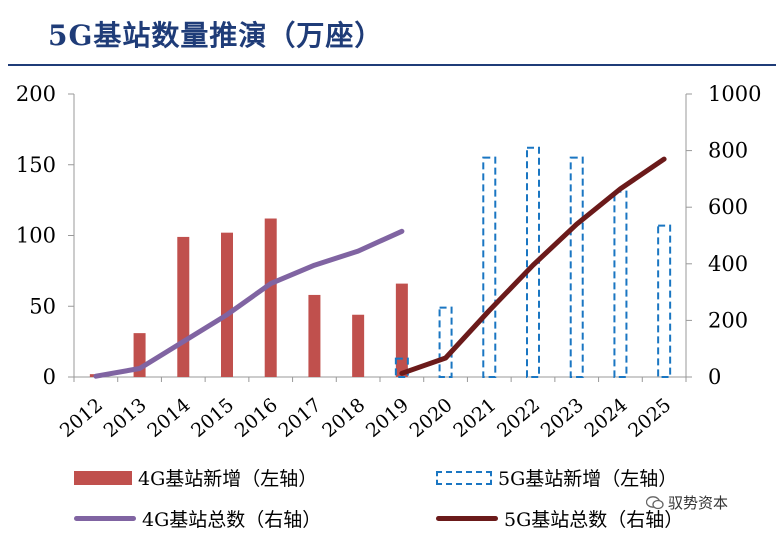 This screenshot has height=534, width=783. Describe the element at coordinates (431, 418) in the screenshot. I see `x-tick-label: 2020` at that location.